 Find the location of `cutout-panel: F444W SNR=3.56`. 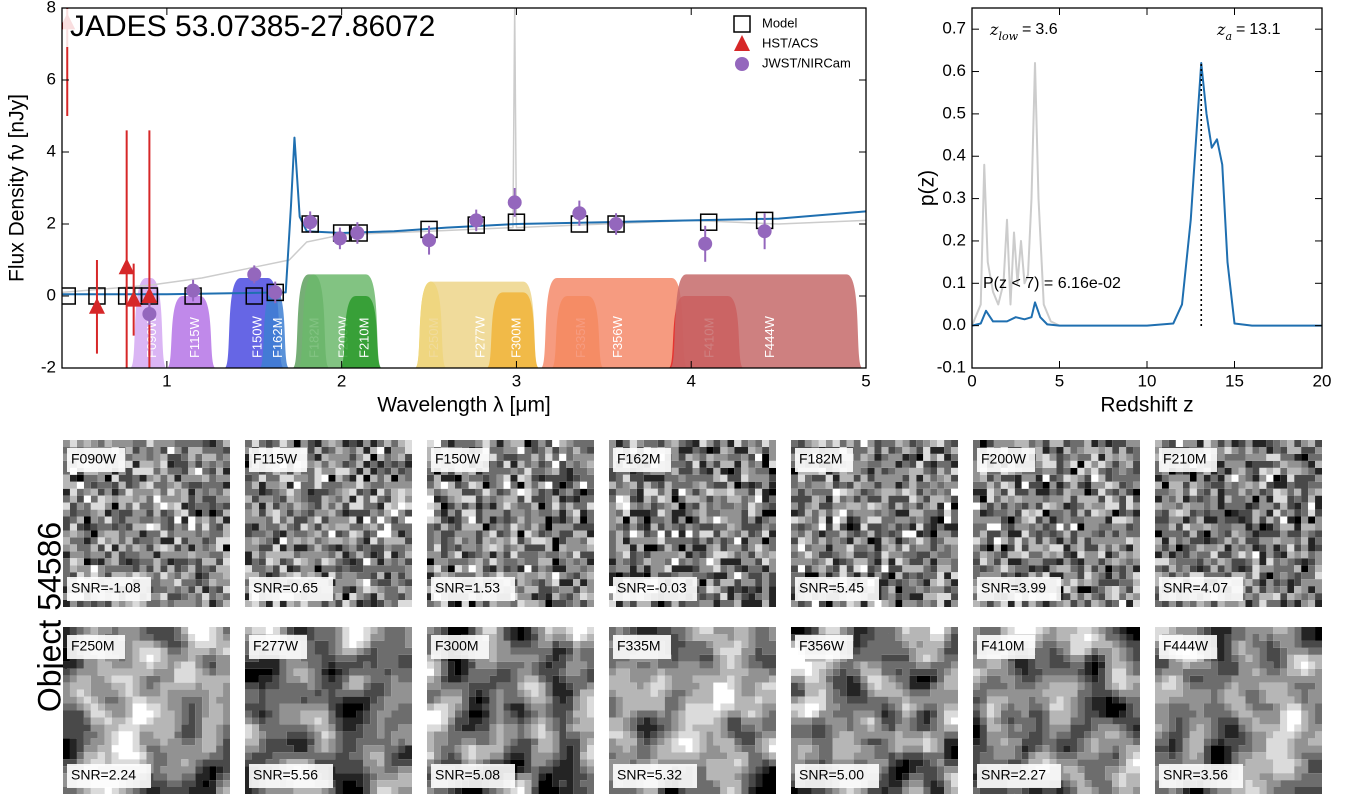

cutout-panel: F444W SNR=3.56 is located at coordinates (1238, 710).